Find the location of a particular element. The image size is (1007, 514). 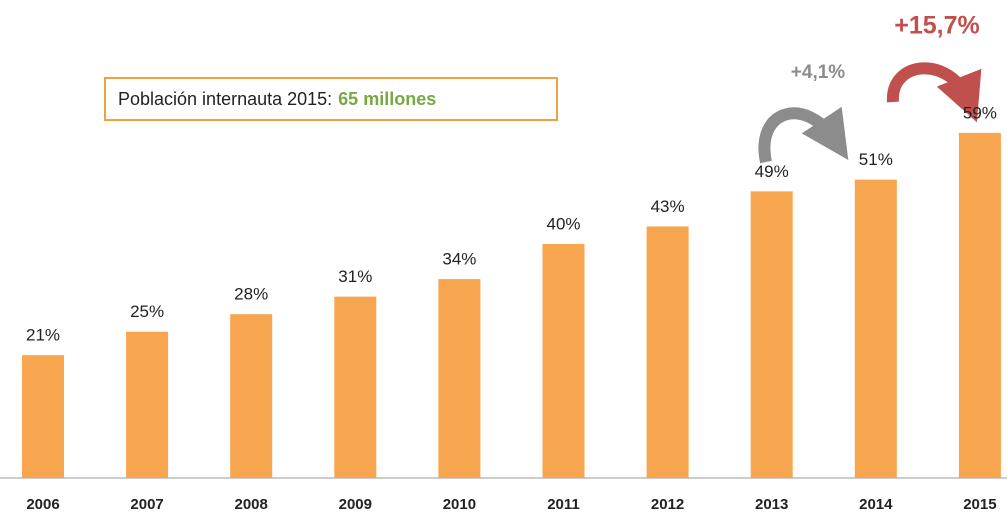

value-label: 49% is located at coordinates (772, 171).